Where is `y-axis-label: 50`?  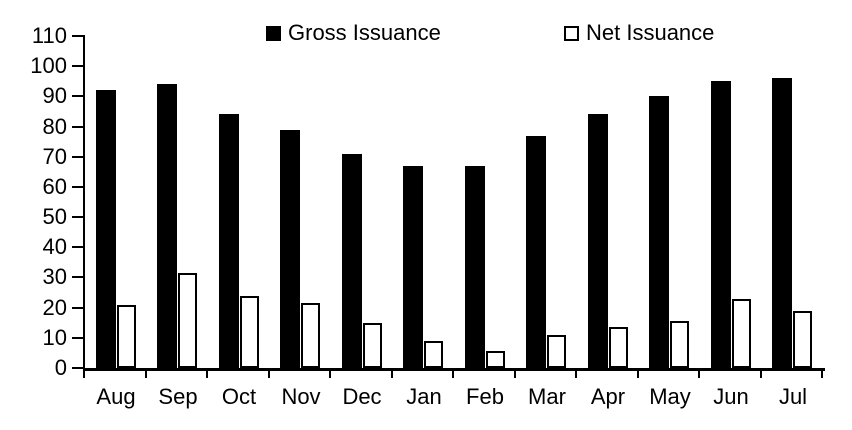
y-axis-label: 50 is located at coordinates (54, 216).